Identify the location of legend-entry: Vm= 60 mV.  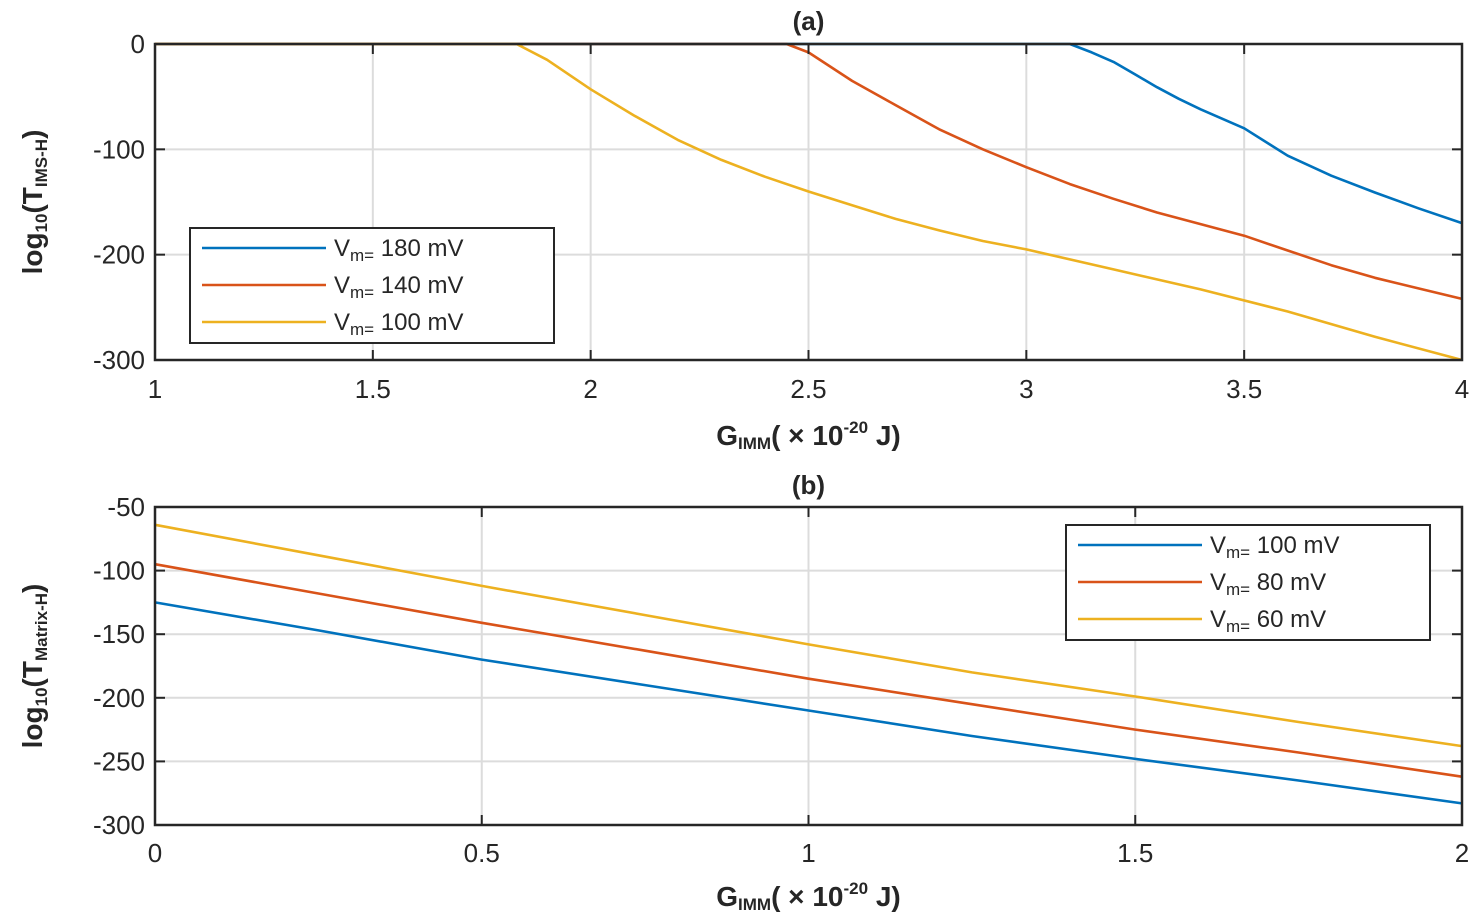
(1268, 621).